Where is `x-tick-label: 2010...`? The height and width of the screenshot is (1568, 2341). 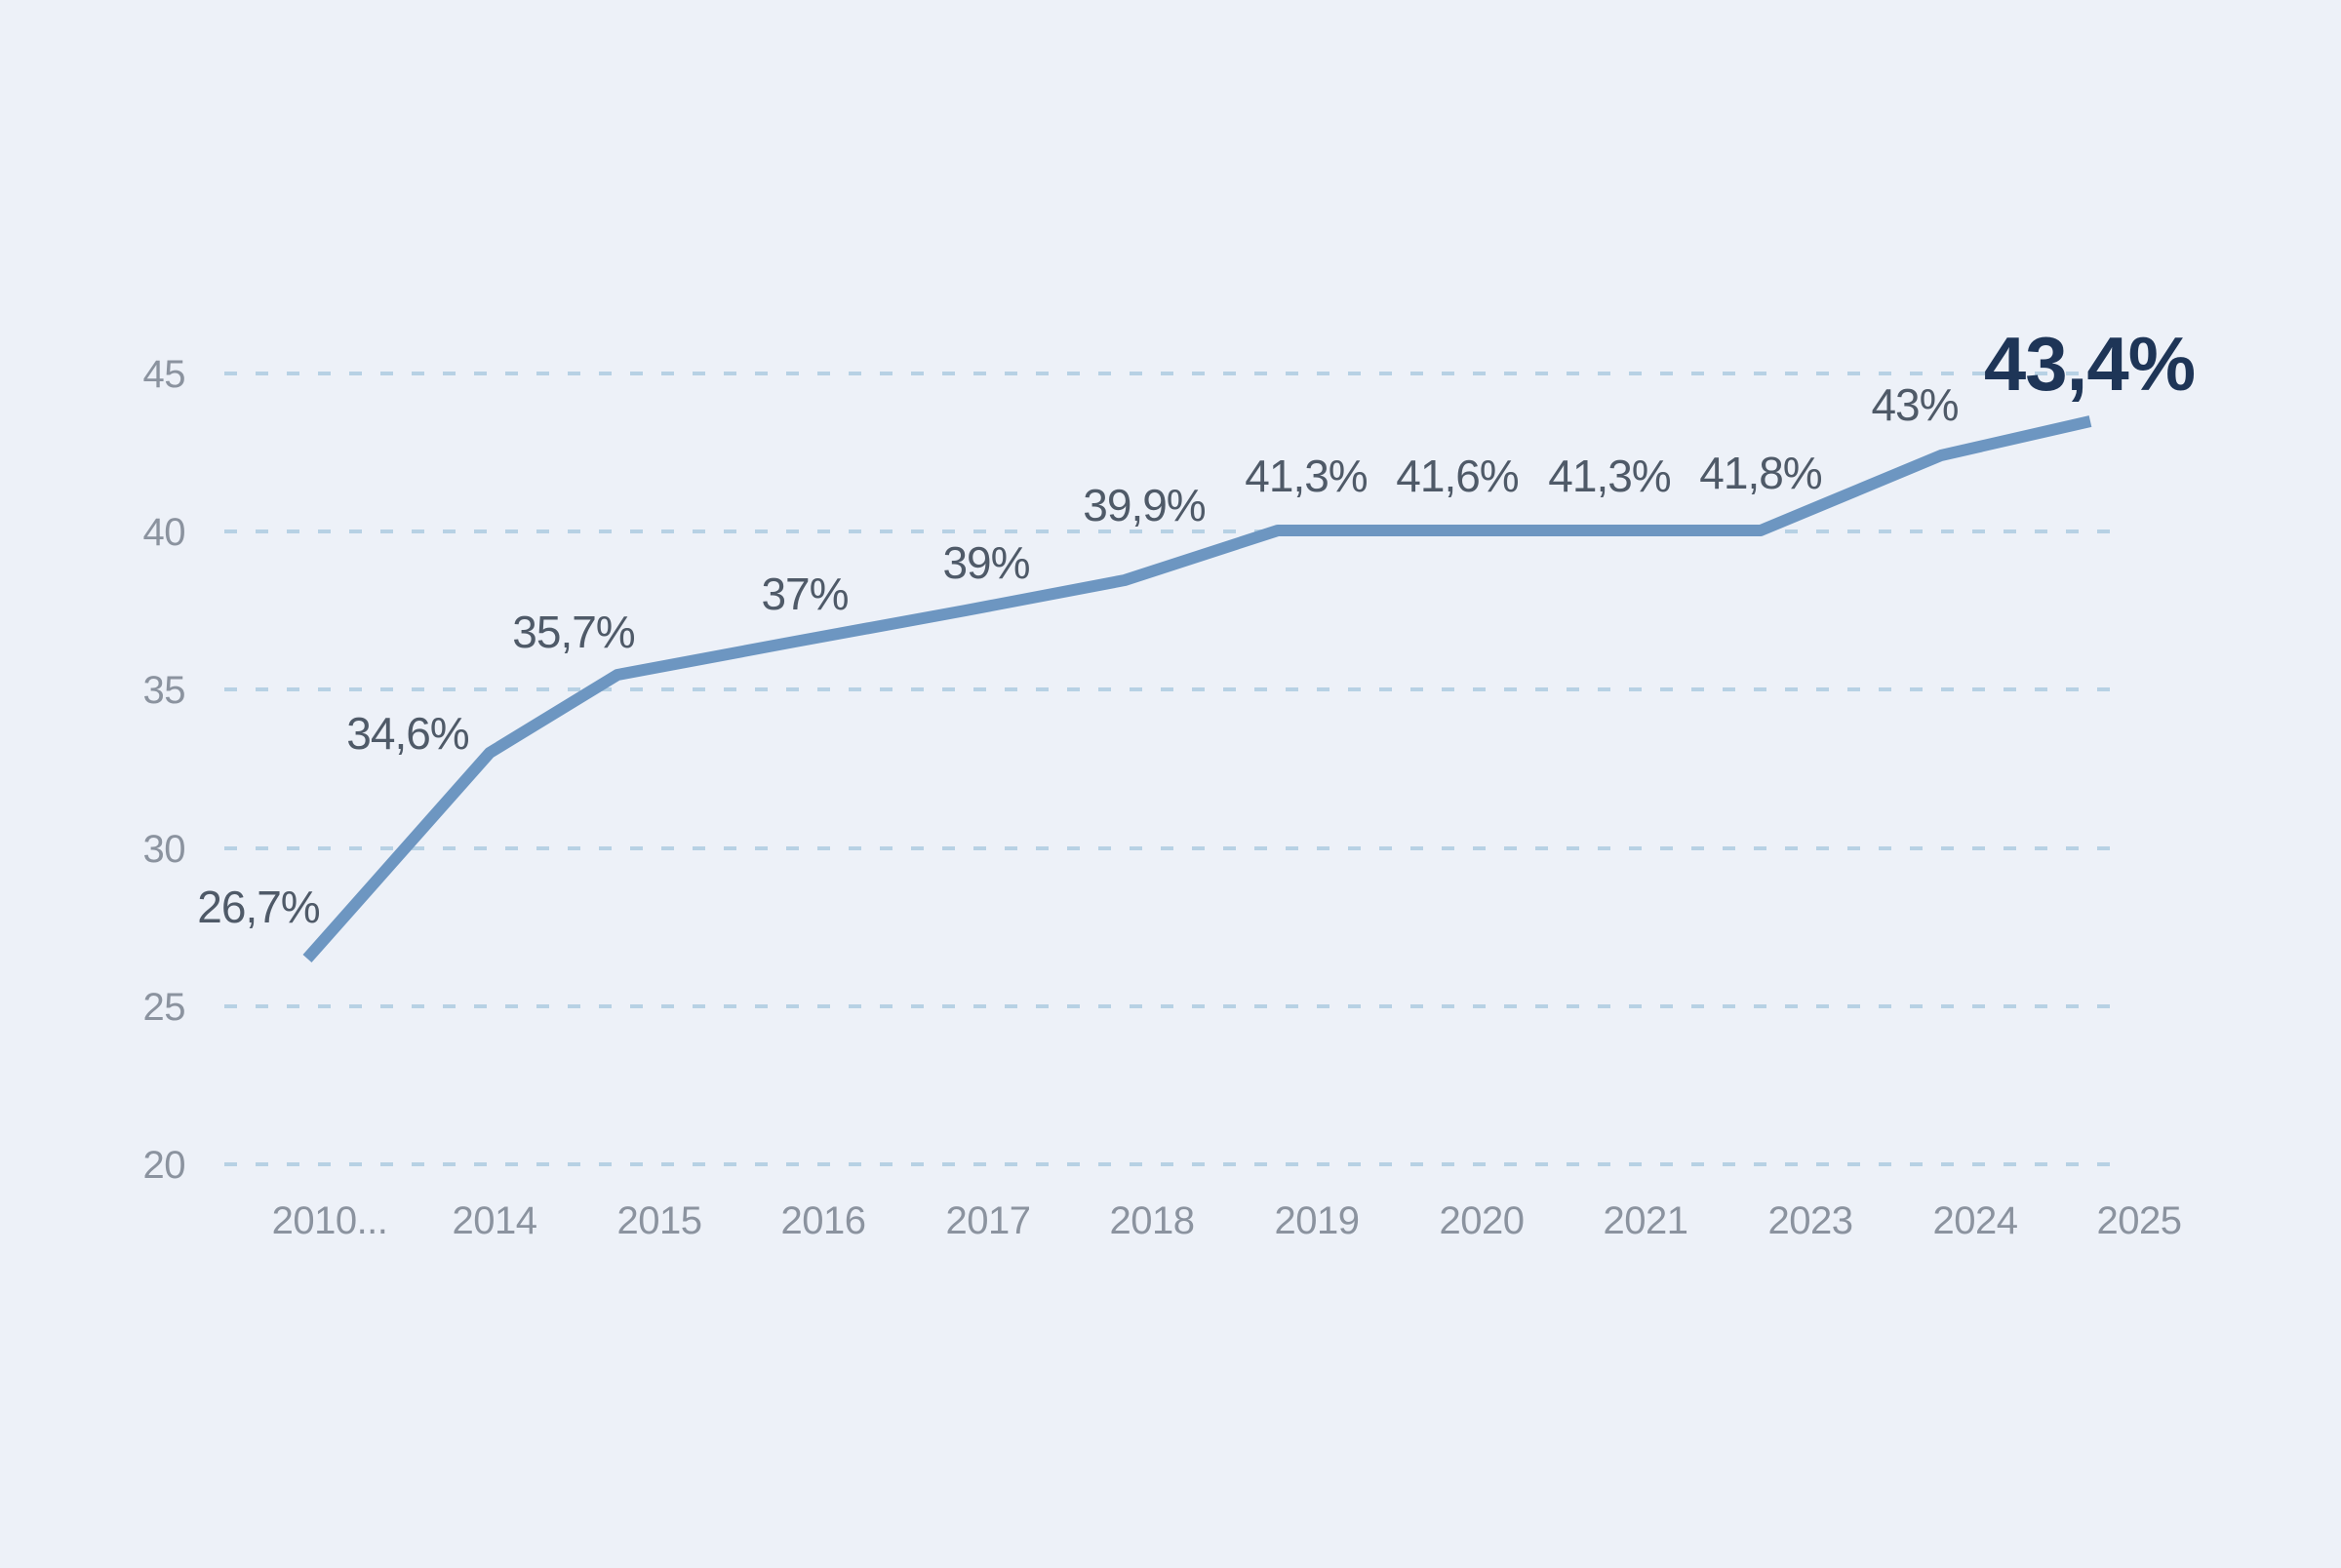 x-tick-label: 2010... is located at coordinates (330, 1220).